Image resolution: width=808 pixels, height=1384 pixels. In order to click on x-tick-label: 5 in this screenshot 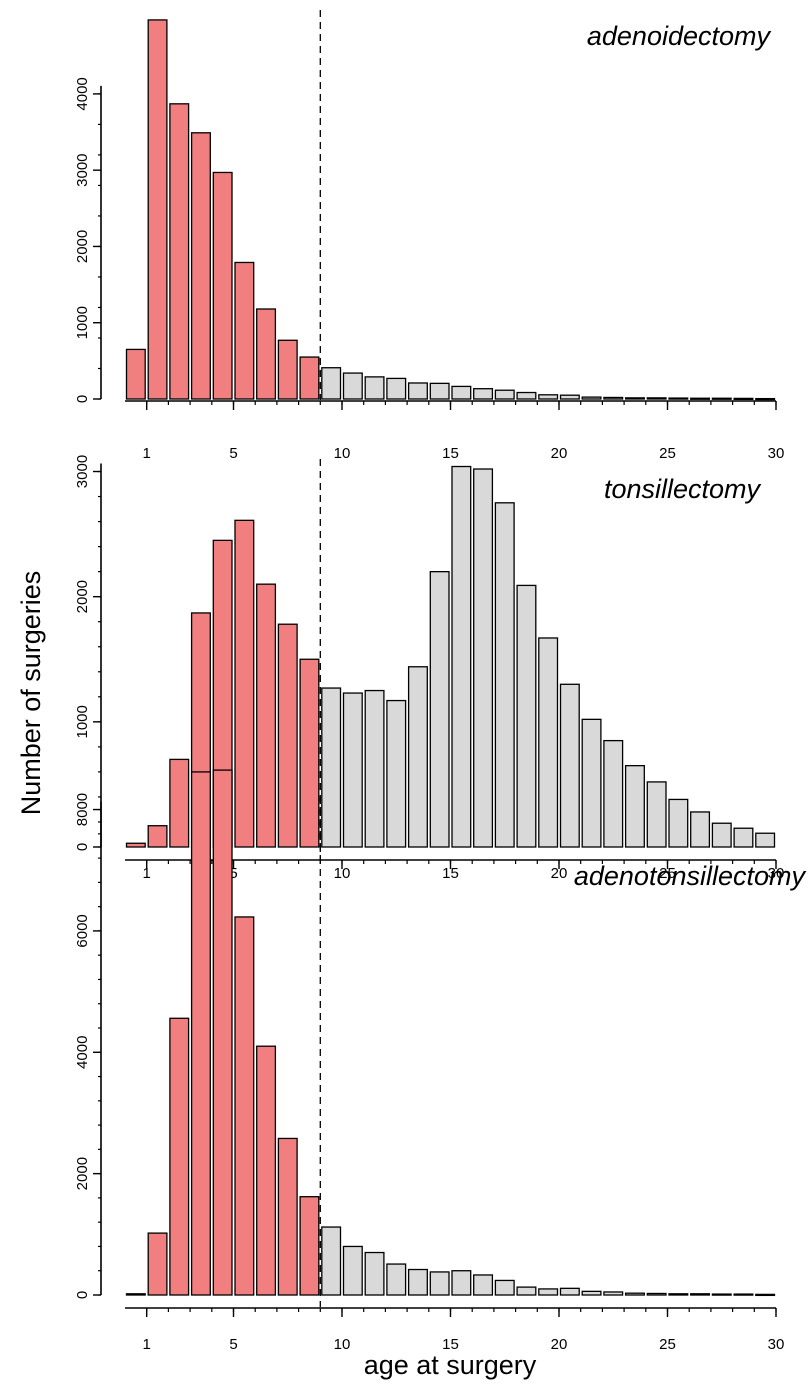, I will do `click(233, 453)`.